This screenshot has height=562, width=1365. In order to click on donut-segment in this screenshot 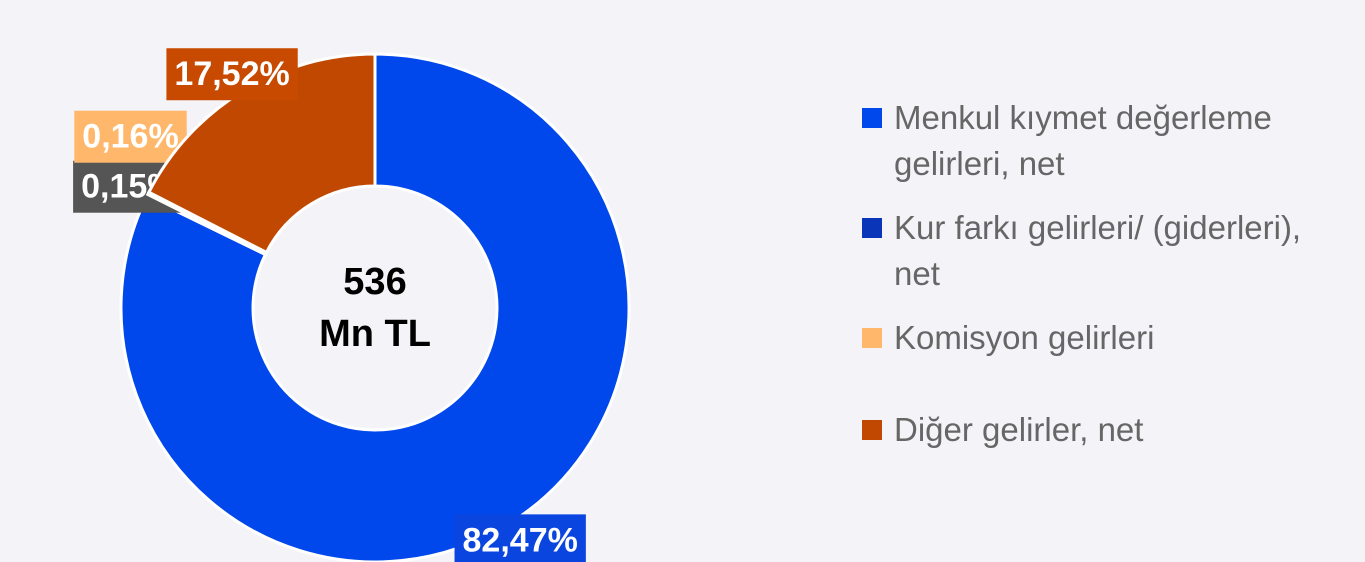, I will do `click(261, 153)`.